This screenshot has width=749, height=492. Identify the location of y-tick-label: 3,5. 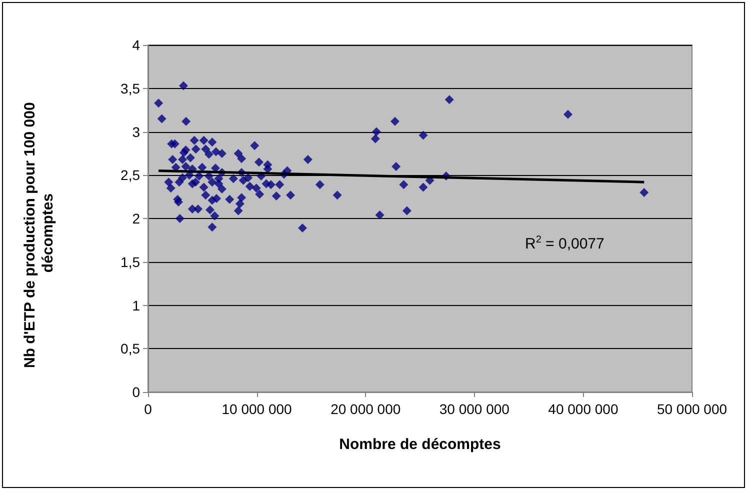
(130, 88).